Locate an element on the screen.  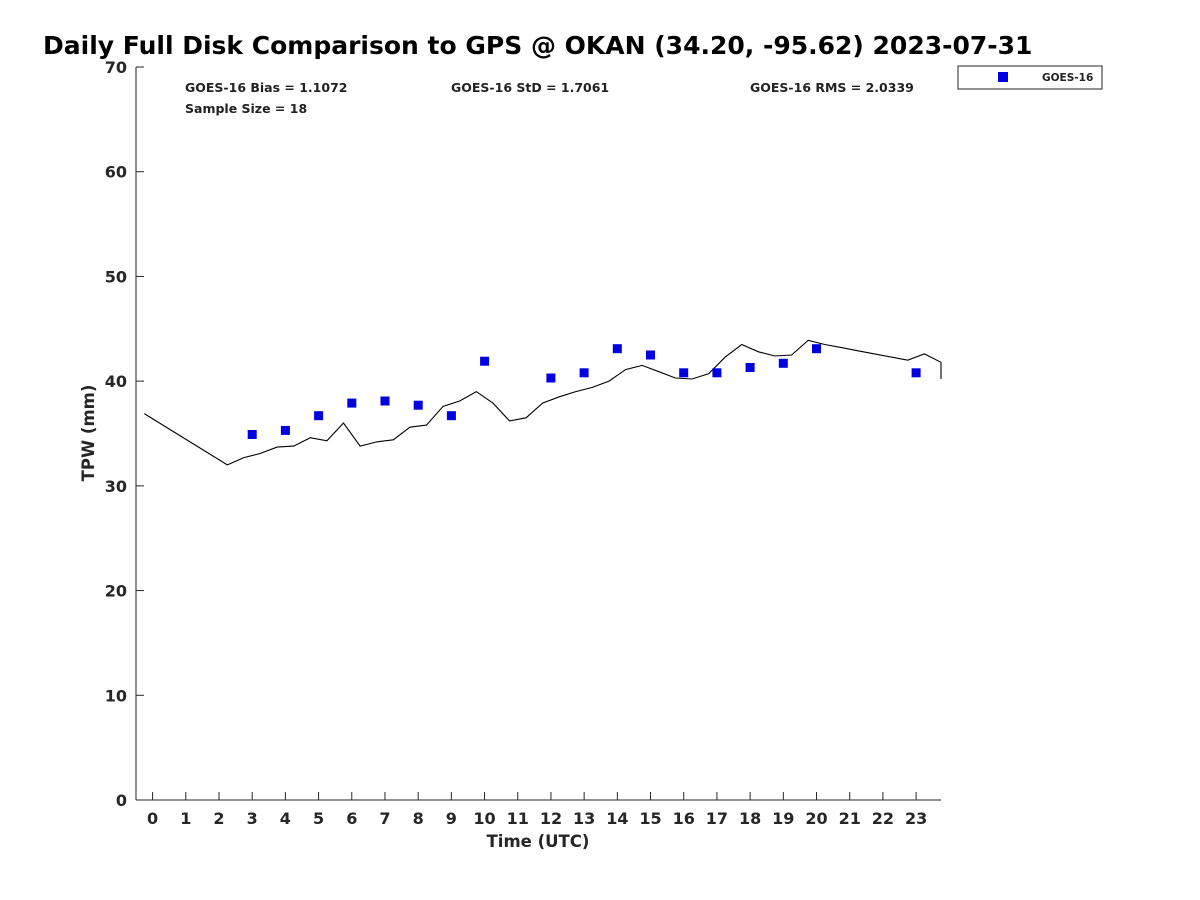
x-axis-ticks: 0 1 2 3 4 5 6 7 8 9 10 11 12 13 14 15 16 17 18 19 20 21 22 23 is located at coordinates (537, 810).